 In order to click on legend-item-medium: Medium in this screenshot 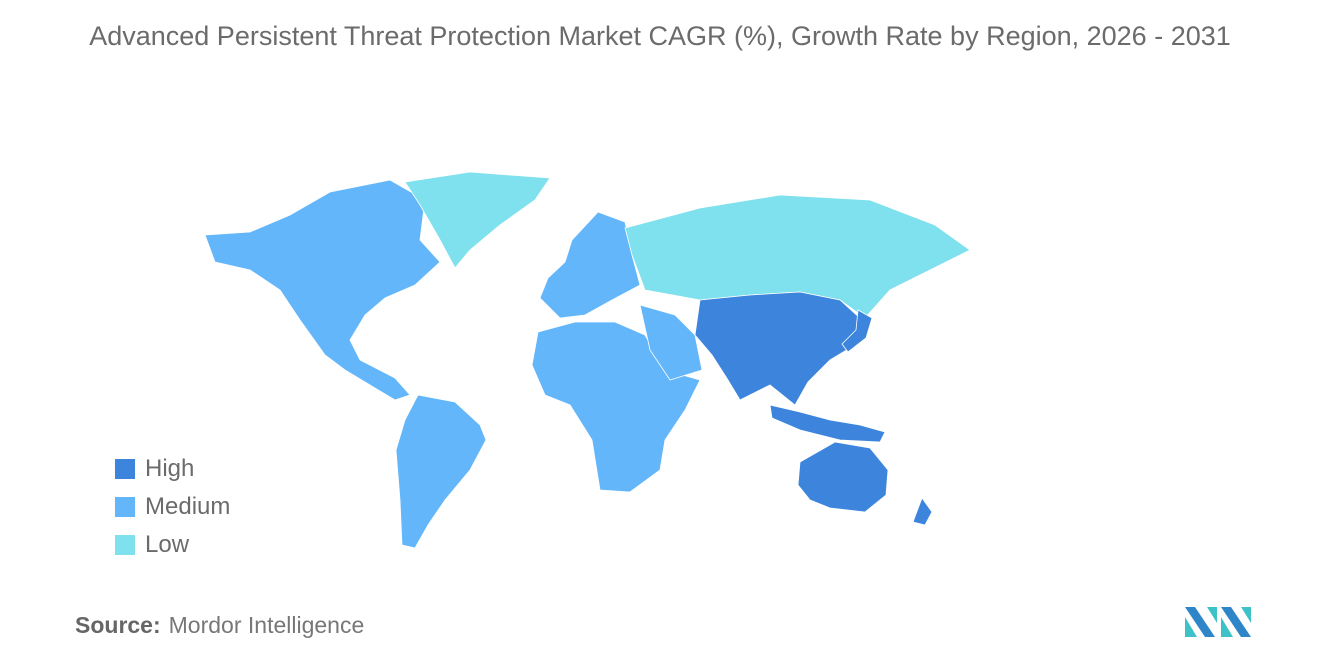, I will do `click(172, 507)`.